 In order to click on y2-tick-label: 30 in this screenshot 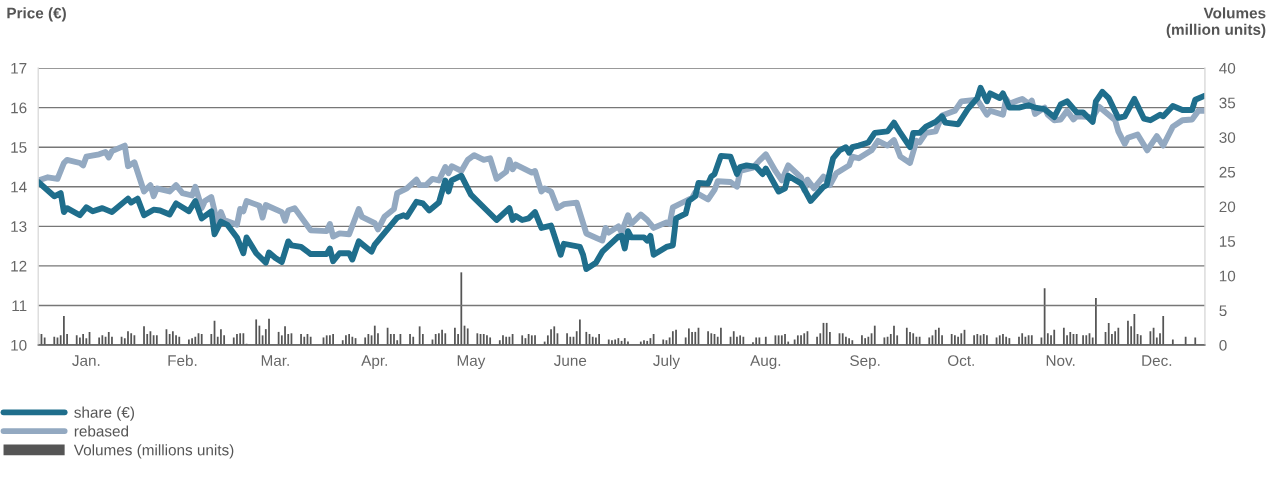, I will do `click(1227, 137)`.